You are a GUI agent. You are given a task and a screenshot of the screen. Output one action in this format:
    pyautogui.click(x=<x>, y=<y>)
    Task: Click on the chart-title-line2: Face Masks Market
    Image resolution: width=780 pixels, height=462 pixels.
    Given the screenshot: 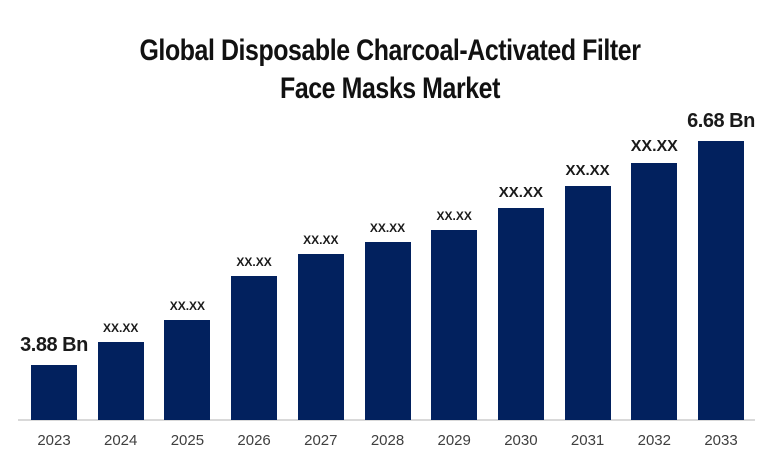 What is the action you would take?
    pyautogui.click(x=390, y=88)
    